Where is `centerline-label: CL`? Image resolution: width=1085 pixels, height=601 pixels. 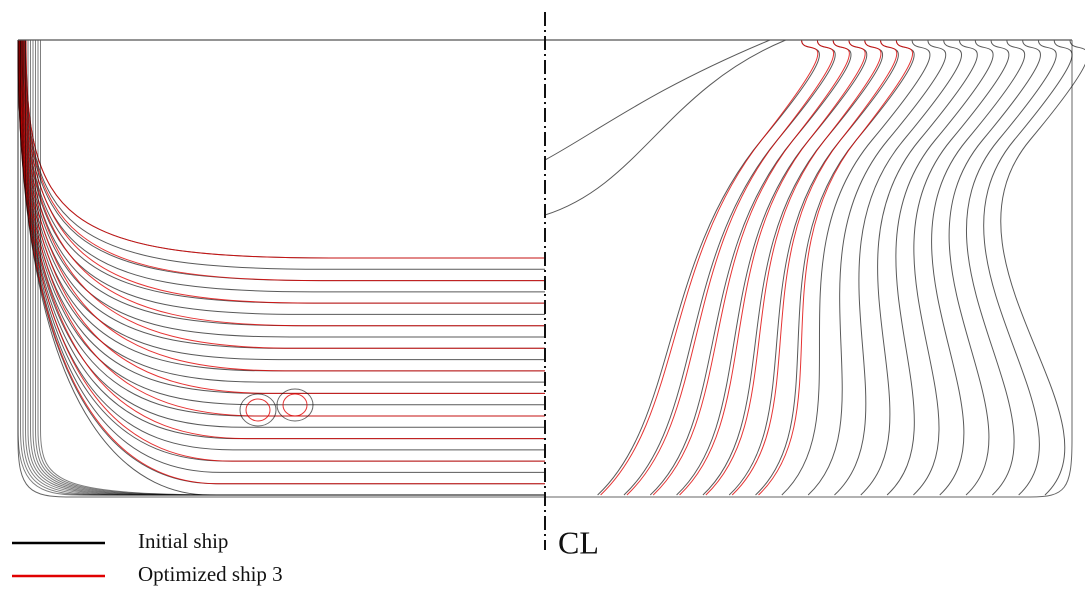
centerline-label: CL is located at coordinates (578, 542).